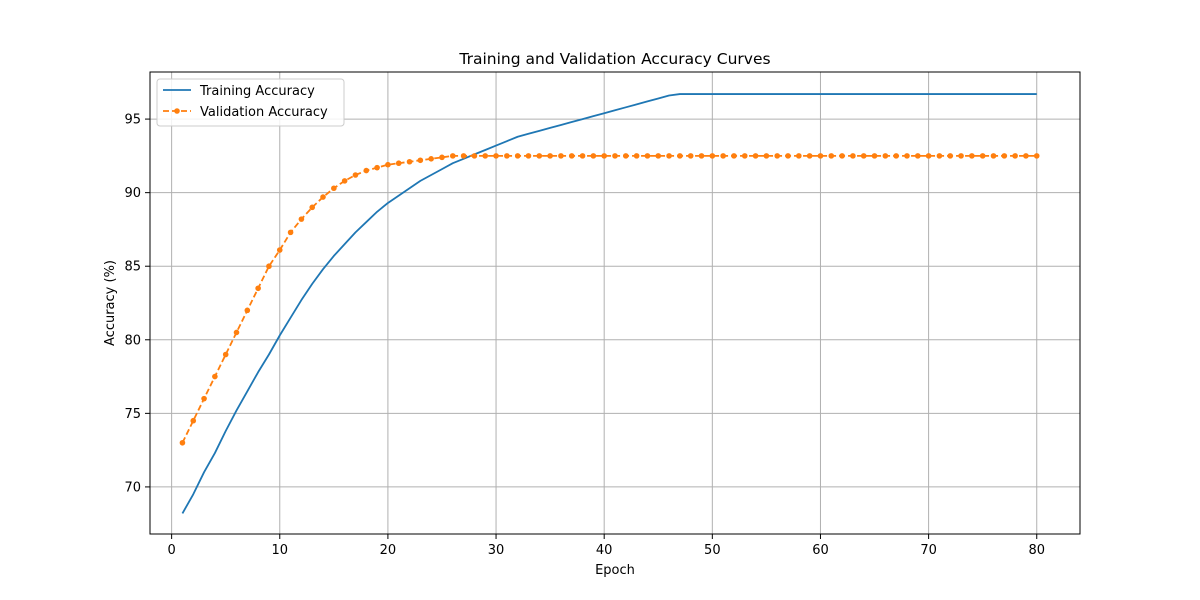  I want to click on x-tick-label: 80, so click(1036, 550).